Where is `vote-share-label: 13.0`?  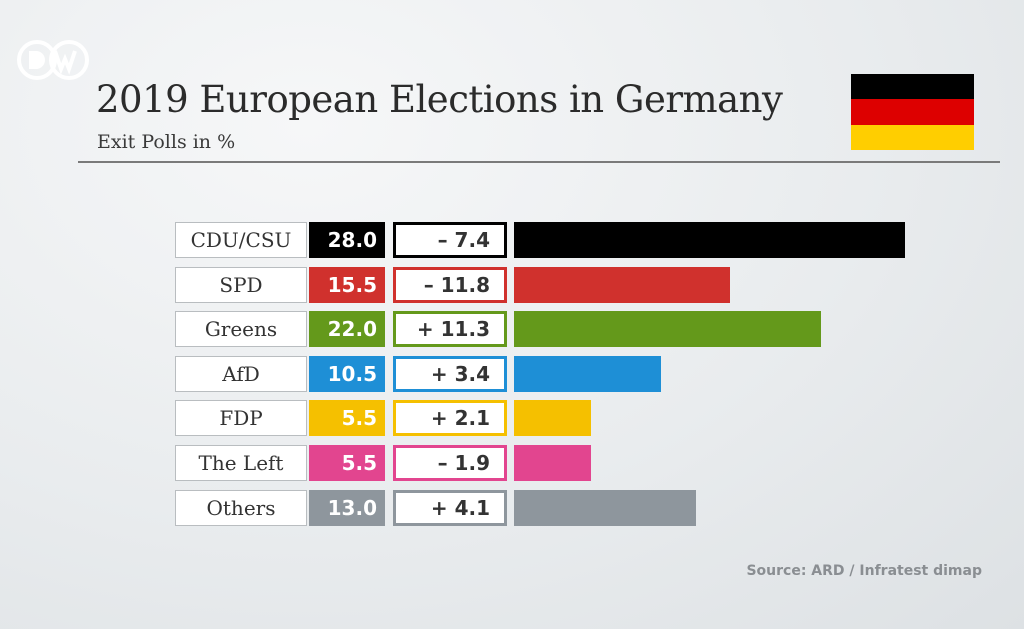
vote-share-label: 13.0 is located at coordinates (347, 507).